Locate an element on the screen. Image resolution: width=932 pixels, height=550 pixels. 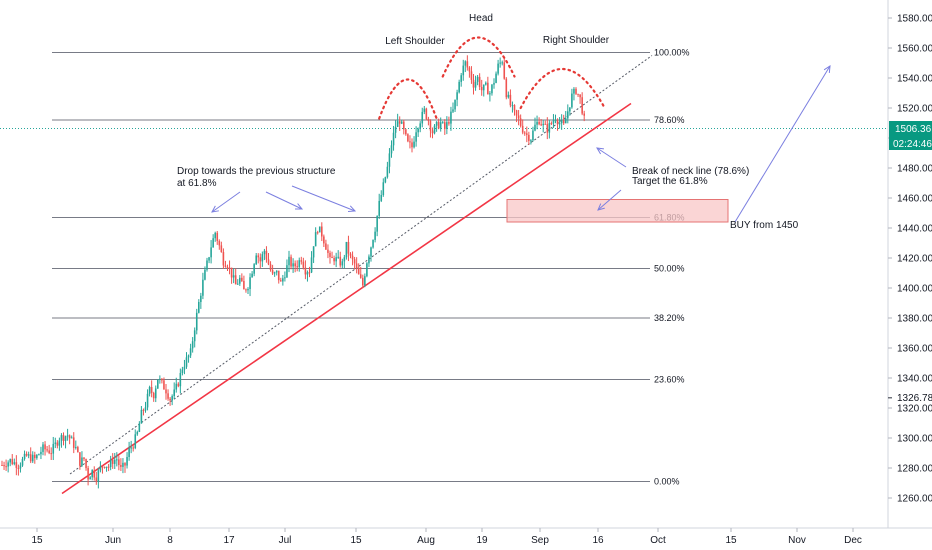
price-tick-label: 1460.00 is located at coordinates (914, 199).